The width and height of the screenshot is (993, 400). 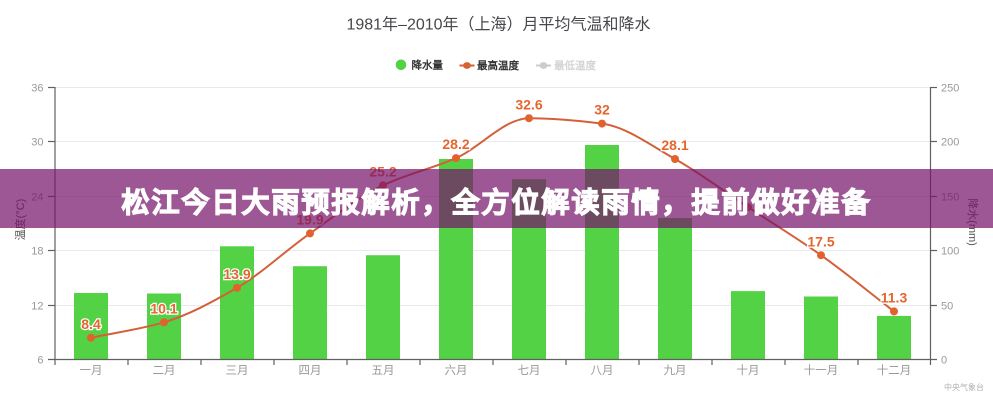 What do you see at coordinates (91, 371) in the screenshot?
I see `svg-text: 一月` at bounding box center [91, 371].